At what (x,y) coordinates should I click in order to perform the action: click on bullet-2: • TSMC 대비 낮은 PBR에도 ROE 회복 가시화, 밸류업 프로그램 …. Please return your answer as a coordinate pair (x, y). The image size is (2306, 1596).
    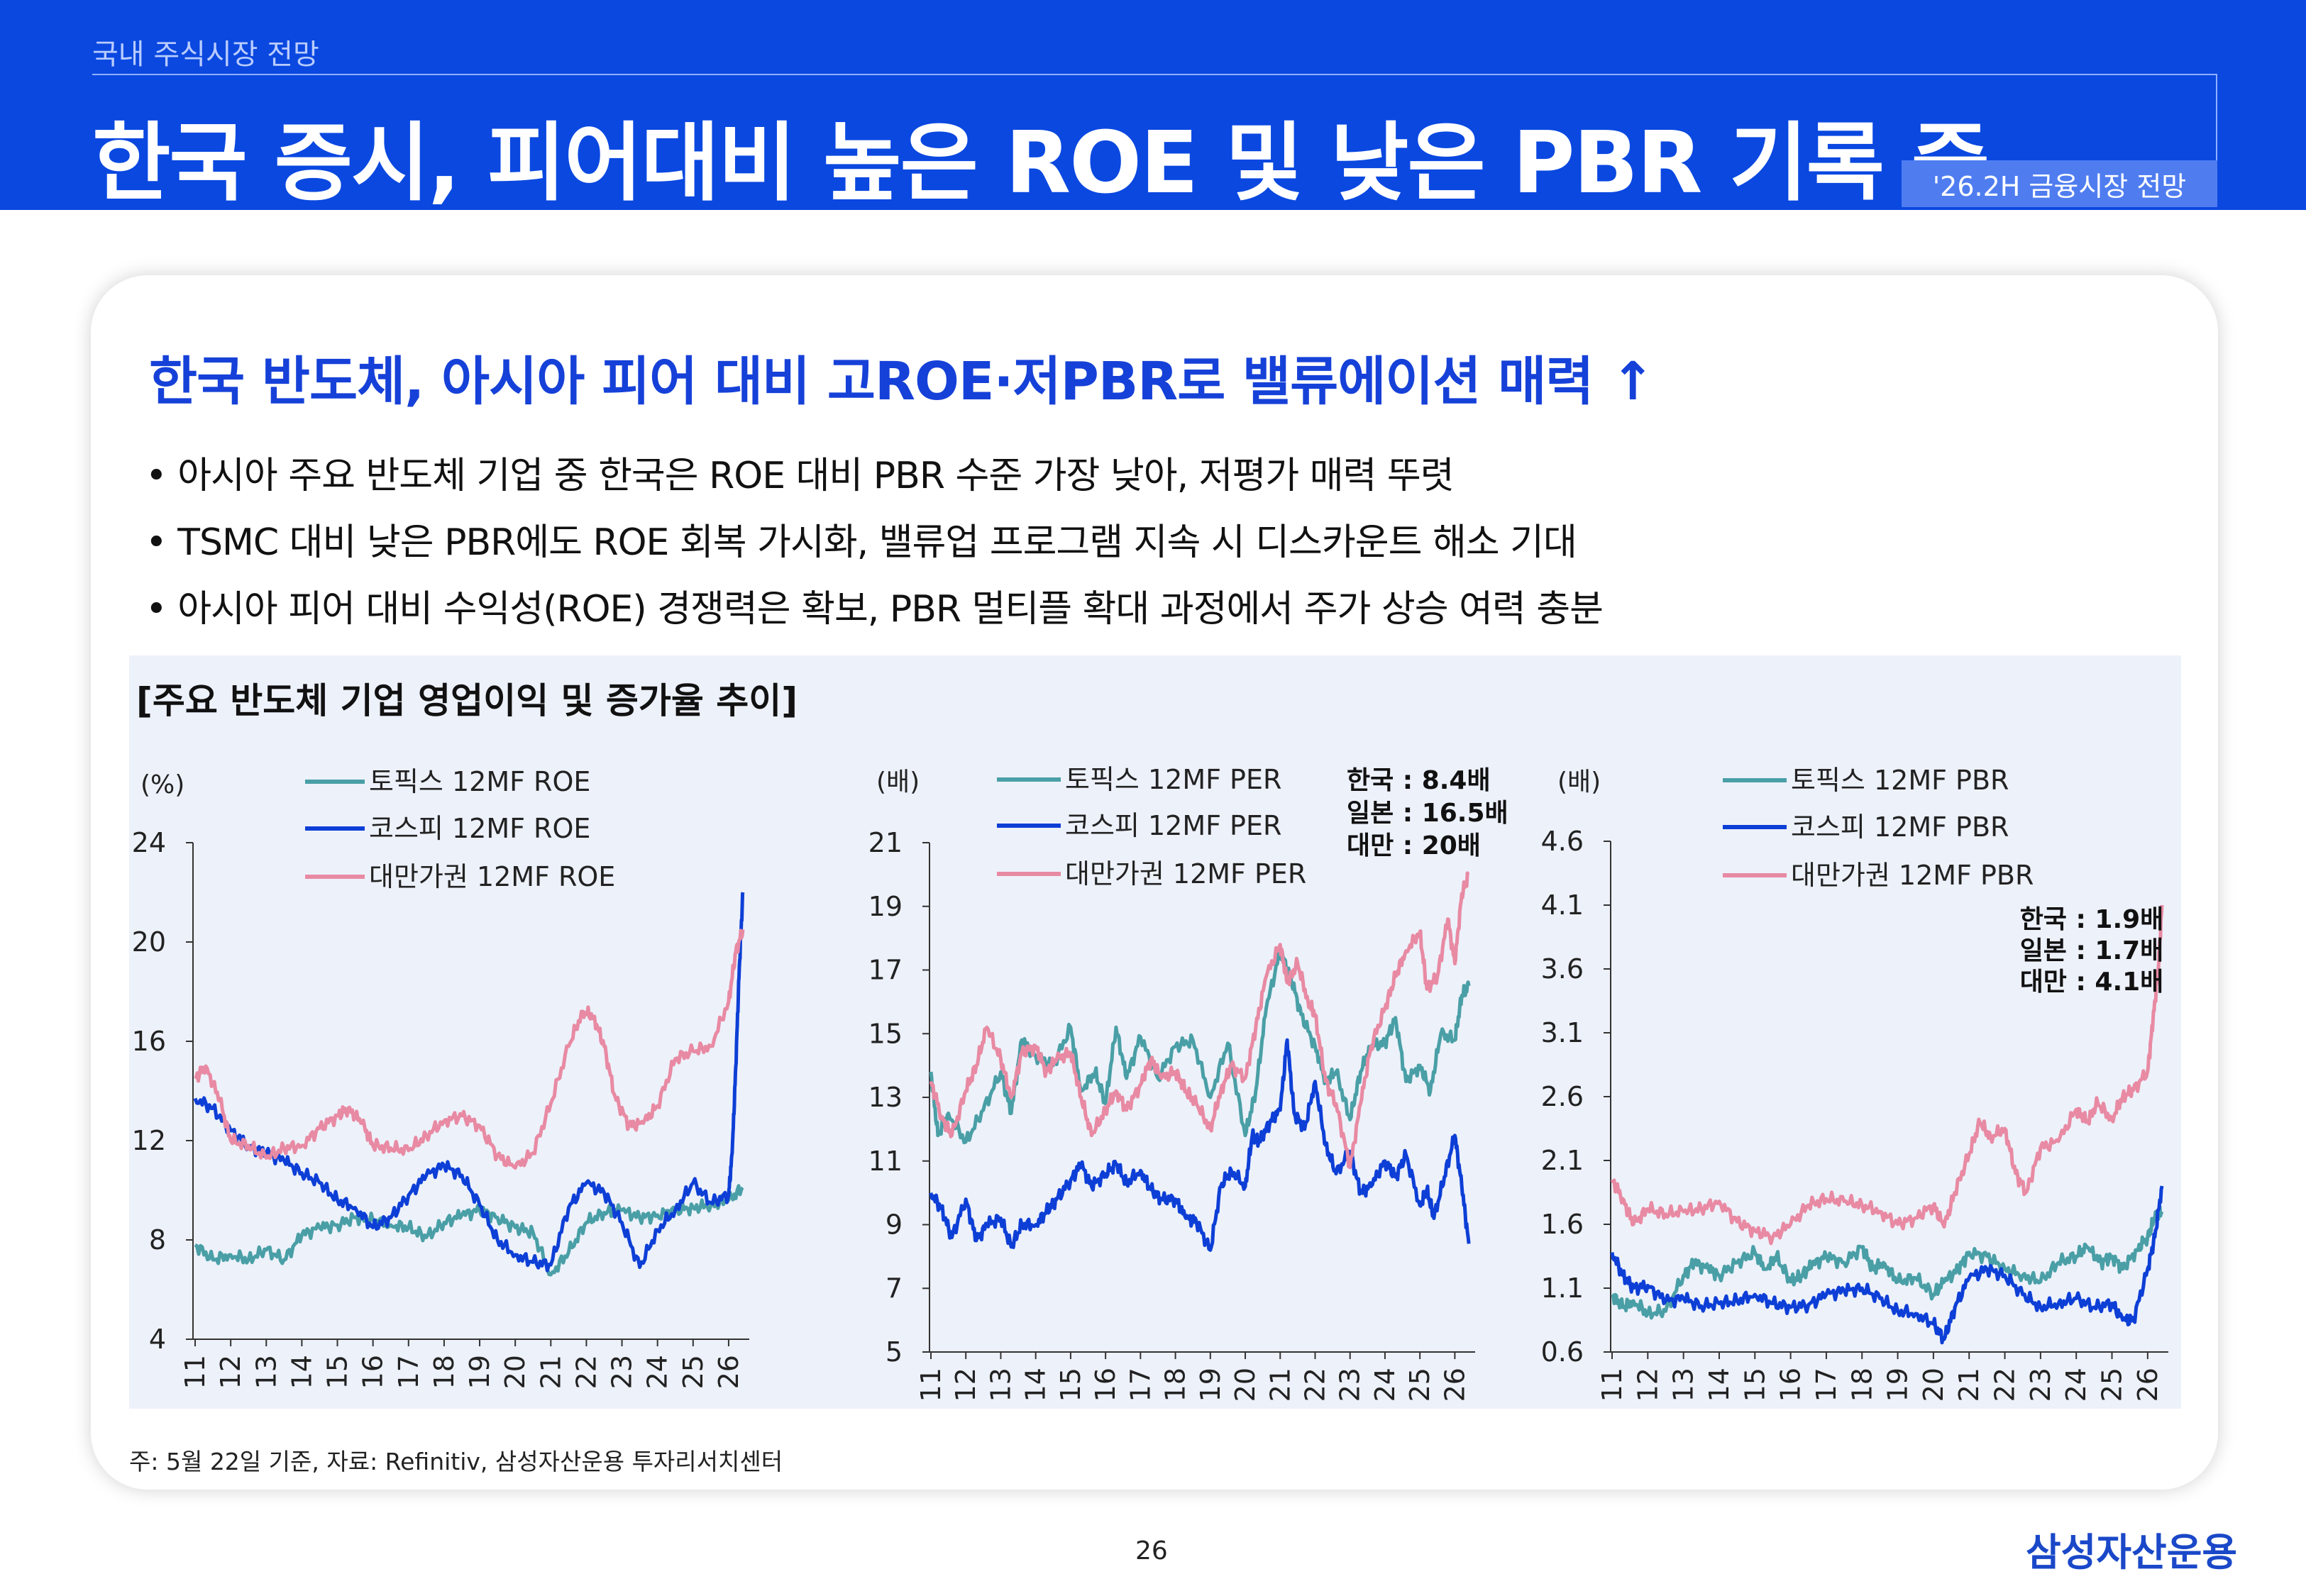
    Looking at the image, I should click on (861, 542).